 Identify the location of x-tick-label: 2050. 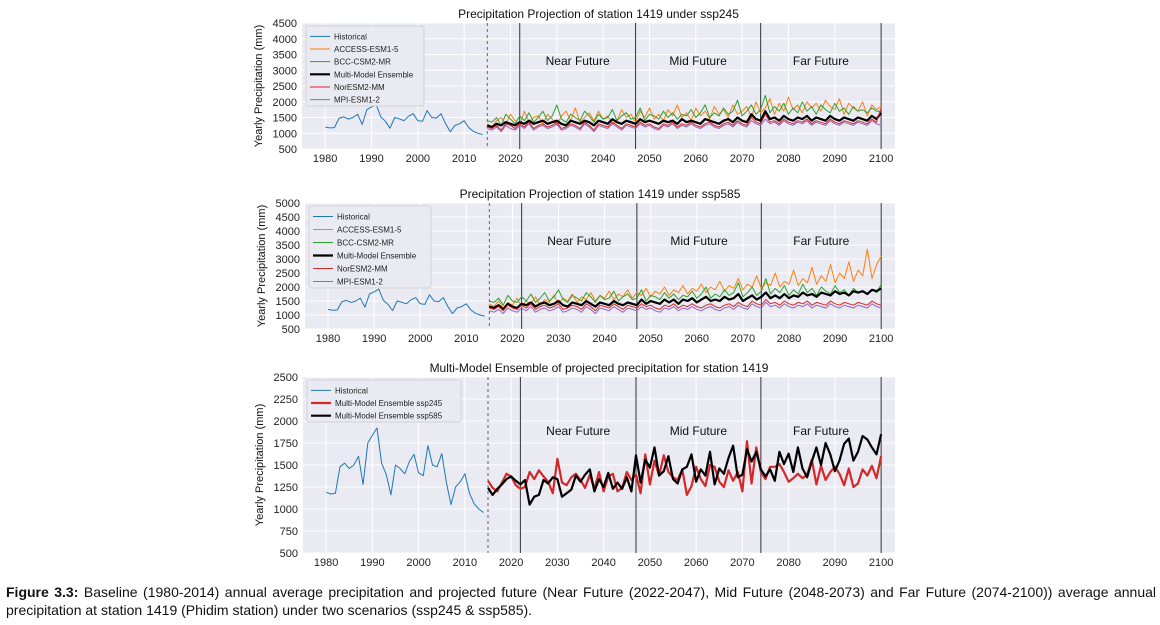
(650, 339).